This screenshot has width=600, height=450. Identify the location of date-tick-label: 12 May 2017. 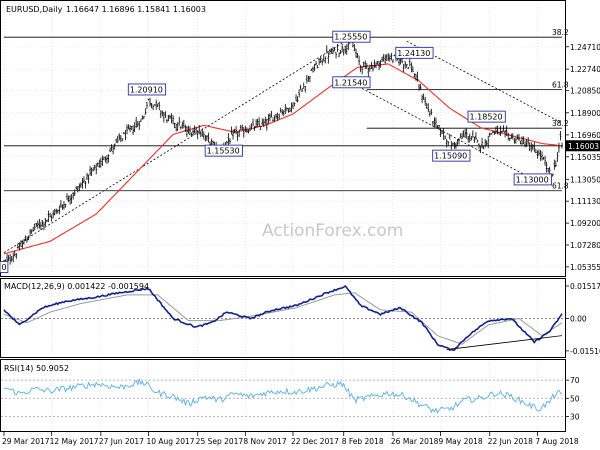
(74, 441).